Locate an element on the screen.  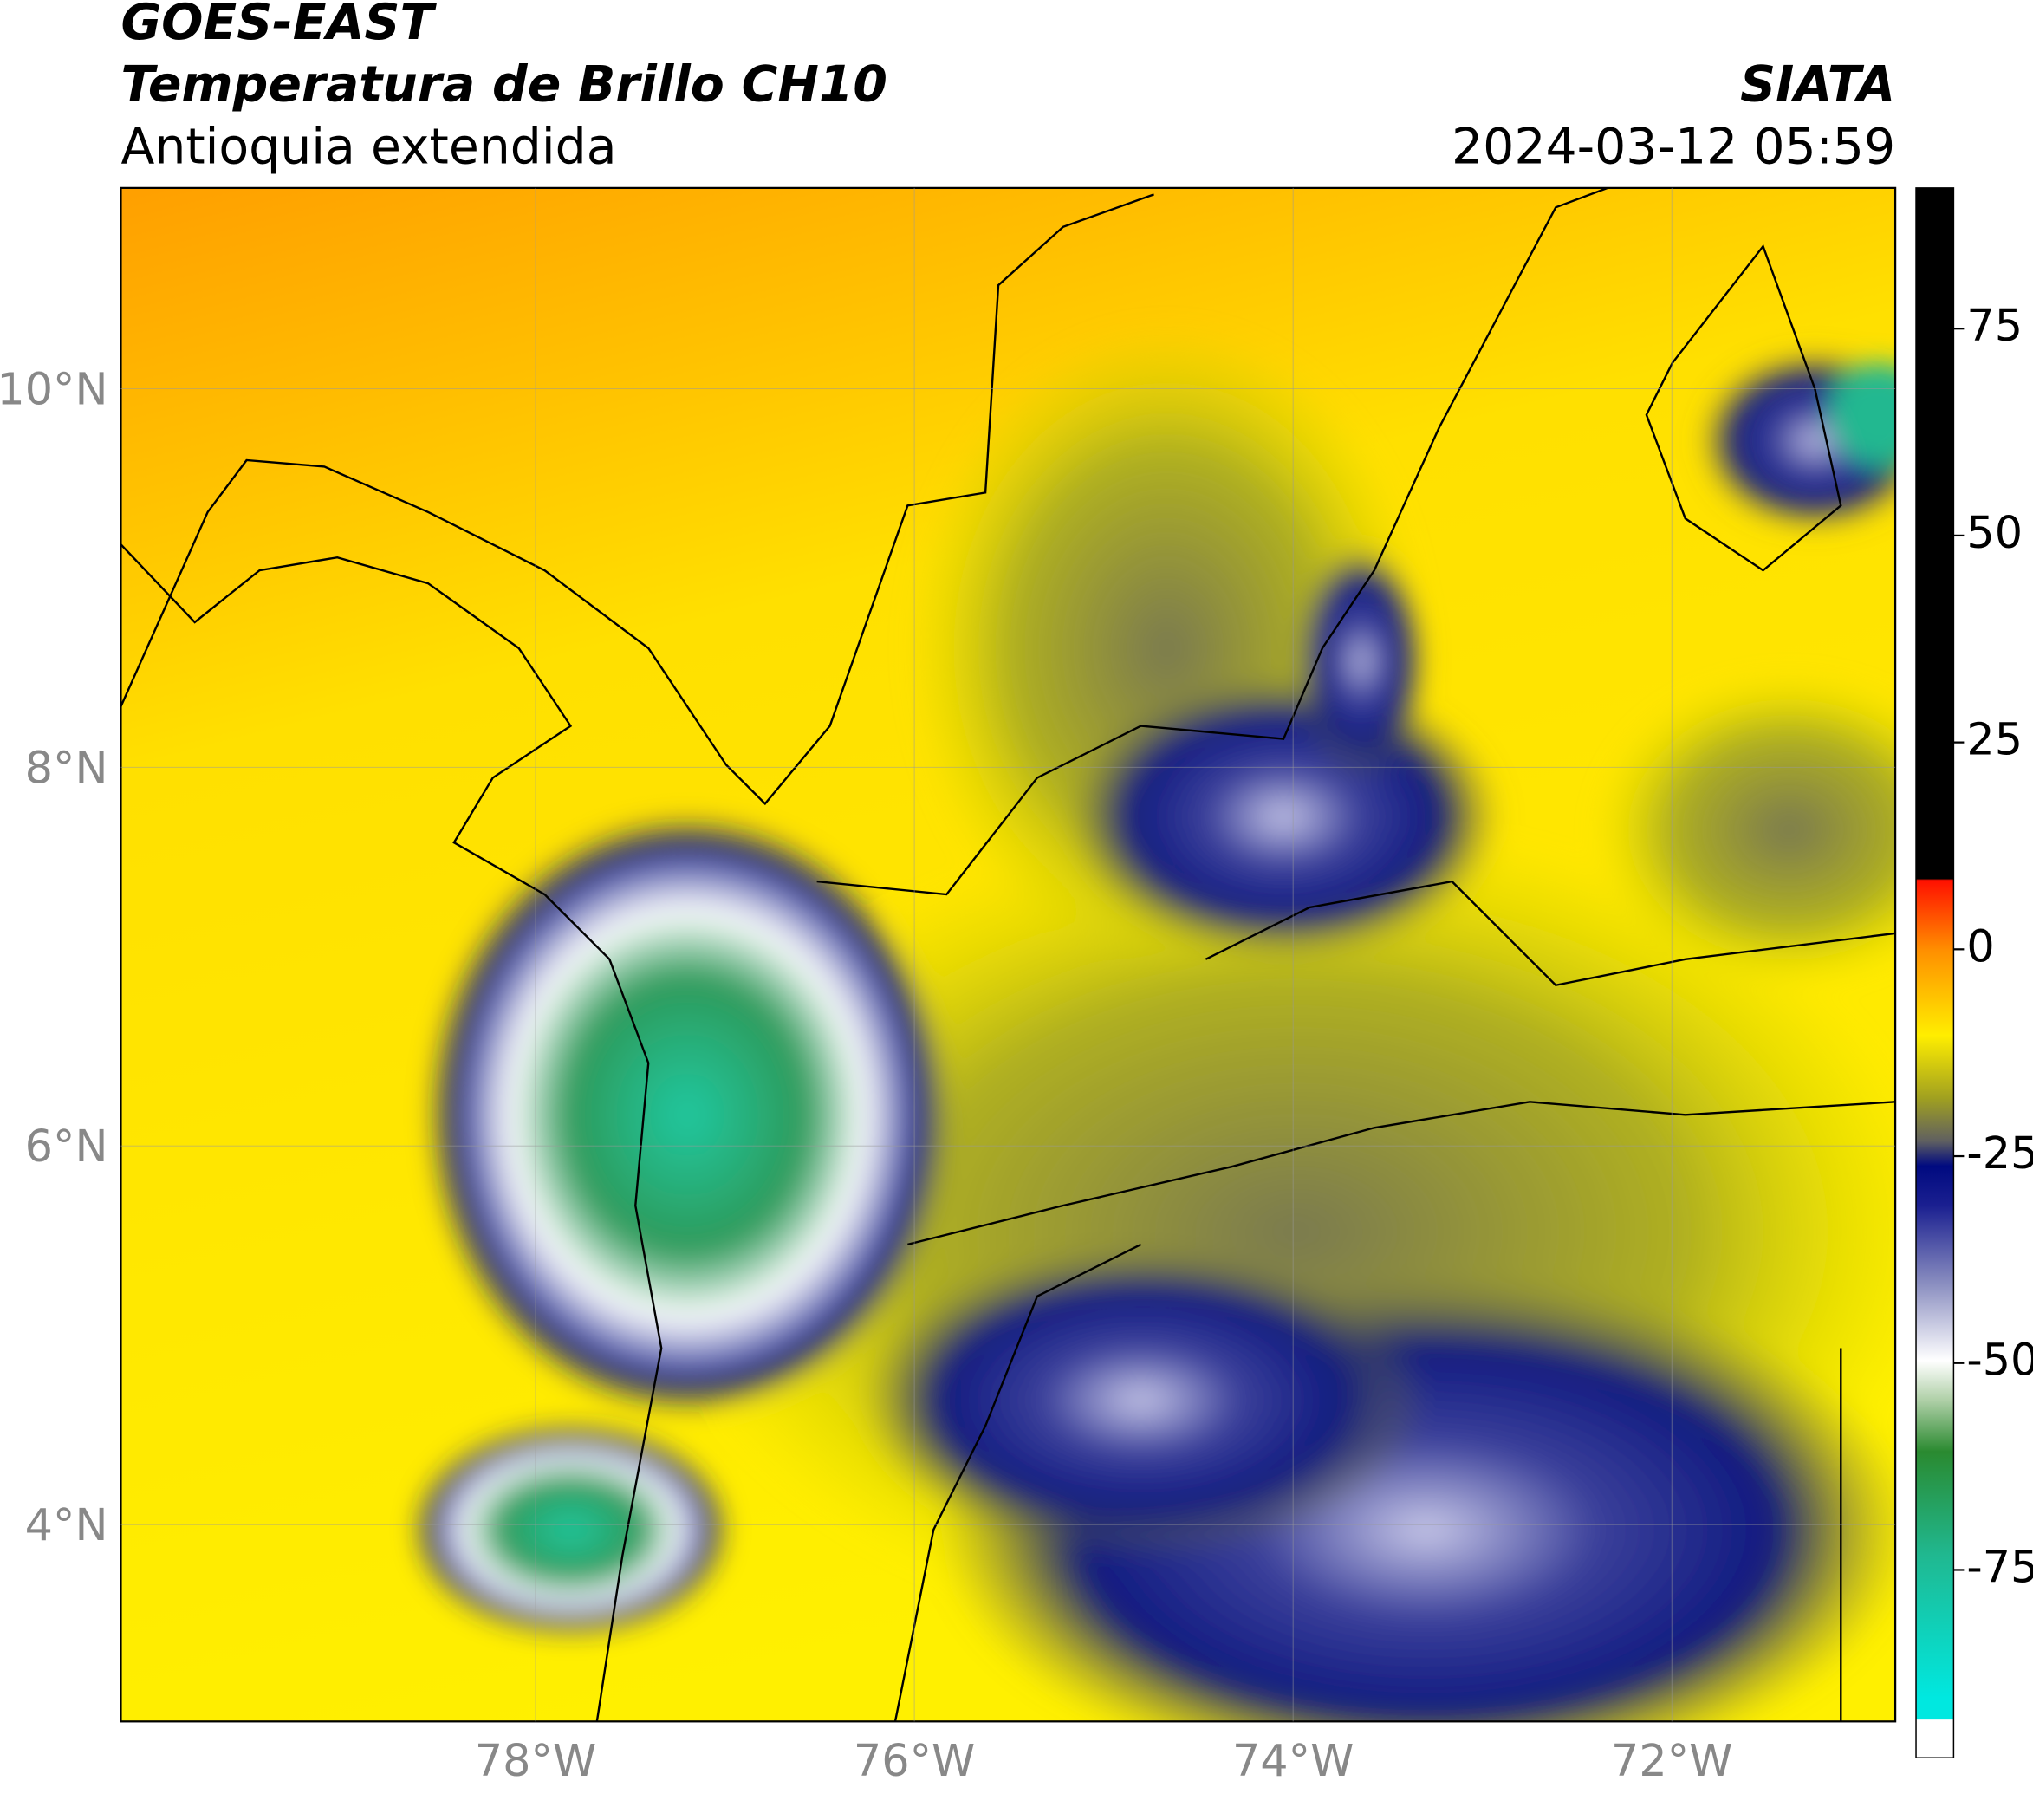
colorbar-ticks: 75 50 25 0 -25 -50 -75 is located at coordinates (1993, 946).